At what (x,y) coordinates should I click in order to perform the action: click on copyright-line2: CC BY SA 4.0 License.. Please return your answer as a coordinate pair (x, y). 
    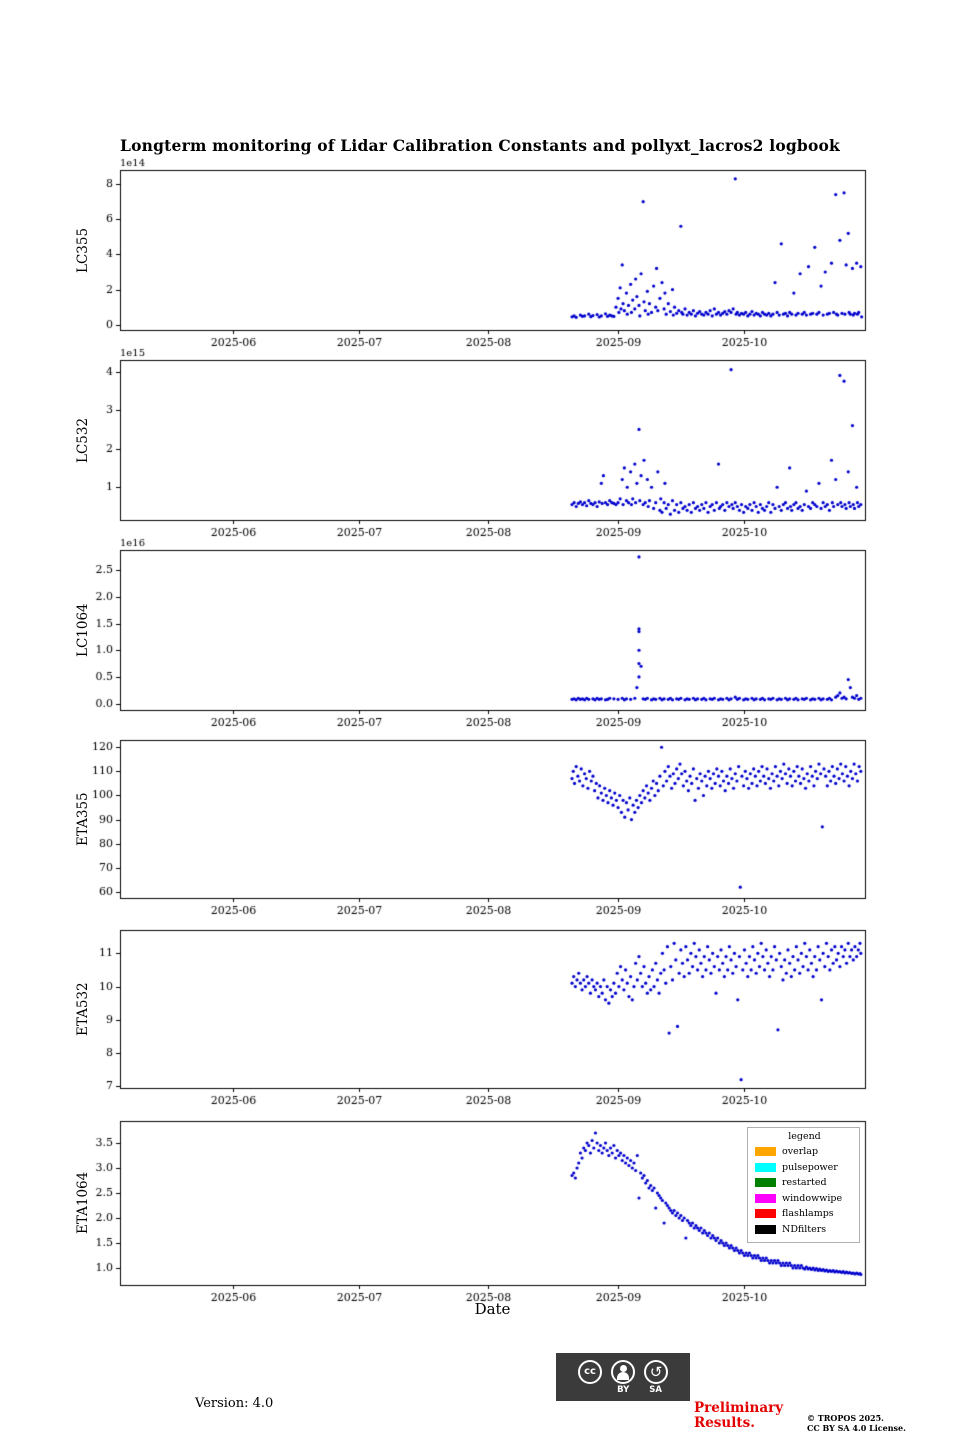
    Looking at the image, I should click on (856, 1428).